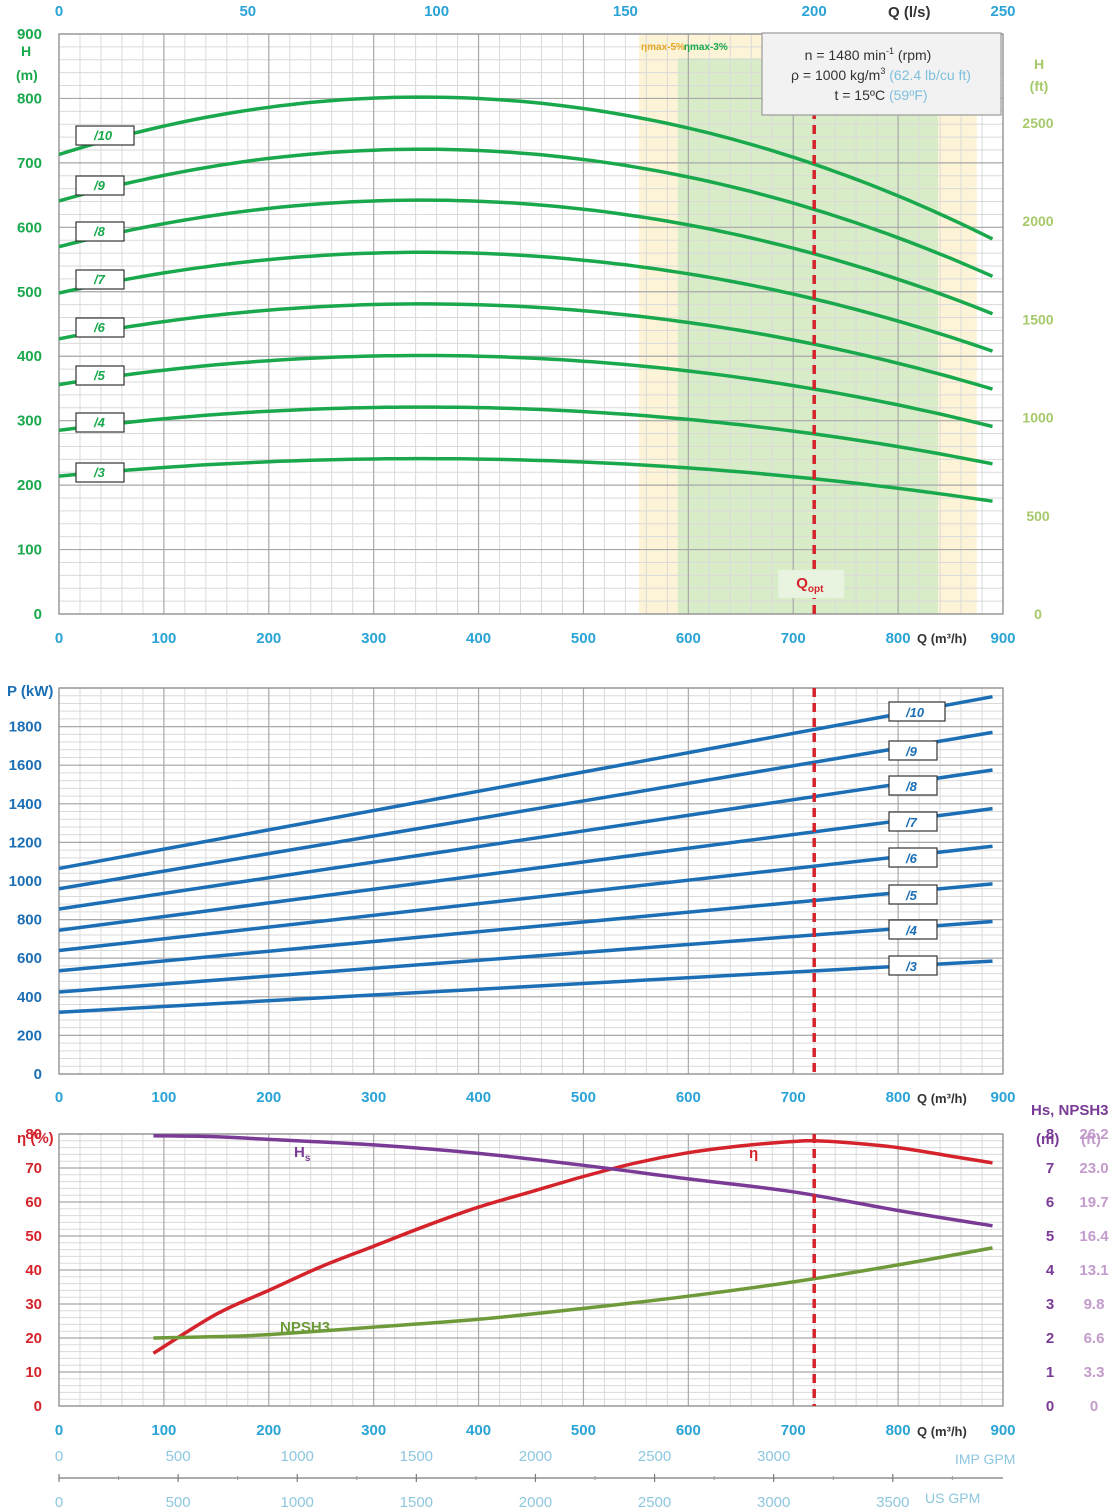 The height and width of the screenshot is (1512, 1115). Describe the element at coordinates (99, 422) in the screenshot. I see `head-label-text: /4` at that location.